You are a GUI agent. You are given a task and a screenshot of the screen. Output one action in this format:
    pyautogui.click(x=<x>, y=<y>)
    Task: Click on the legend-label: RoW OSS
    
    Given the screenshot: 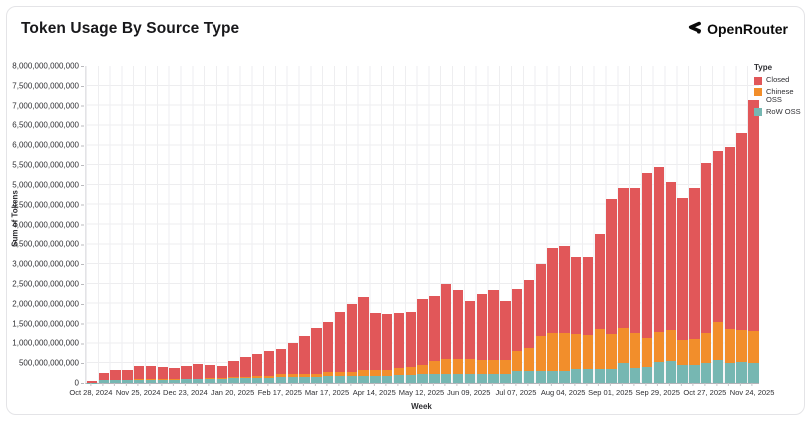 What is the action you would take?
    pyautogui.click(x=783, y=111)
    